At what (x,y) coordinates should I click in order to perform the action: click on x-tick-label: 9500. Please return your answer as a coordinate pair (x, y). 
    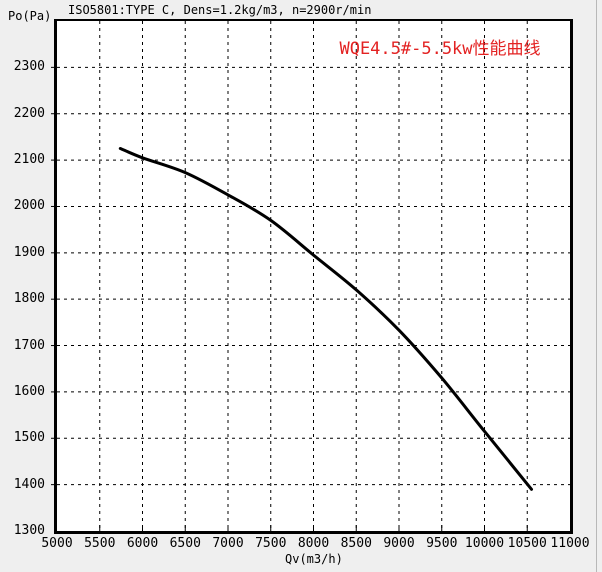
    Looking at the image, I should click on (442, 543).